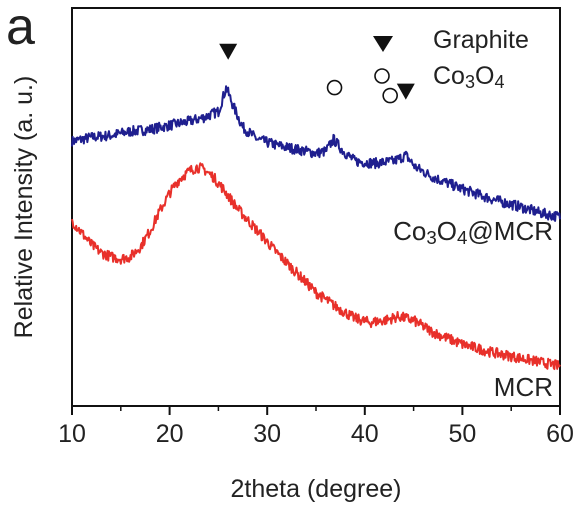 The height and width of the screenshot is (516, 588). I want to click on x-axis-label: 2theta (degree), so click(316, 489).